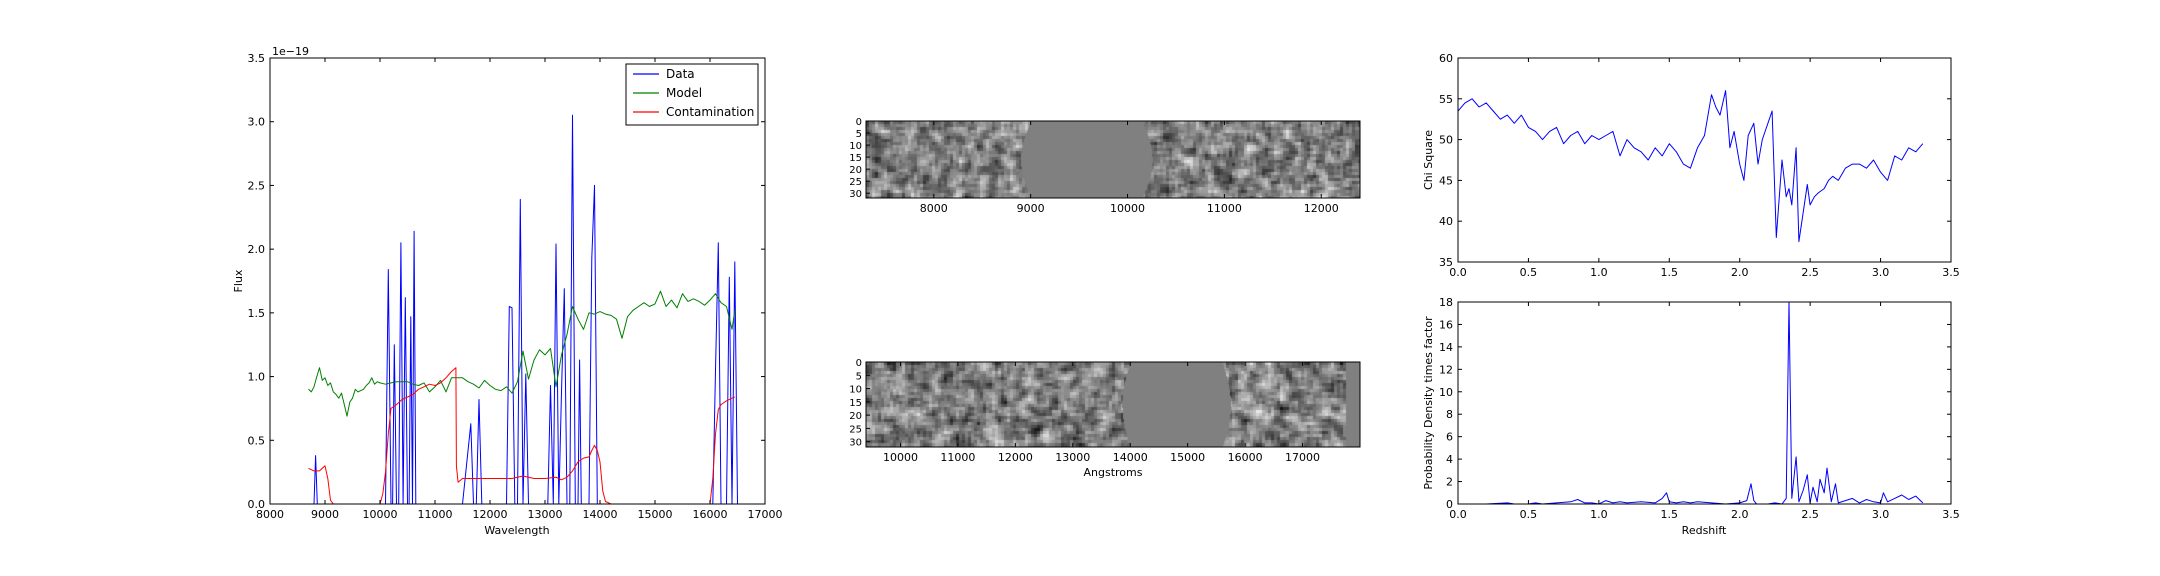  I want to click on spectrum-2d-top-ytick-label: 15, so click(855, 158).